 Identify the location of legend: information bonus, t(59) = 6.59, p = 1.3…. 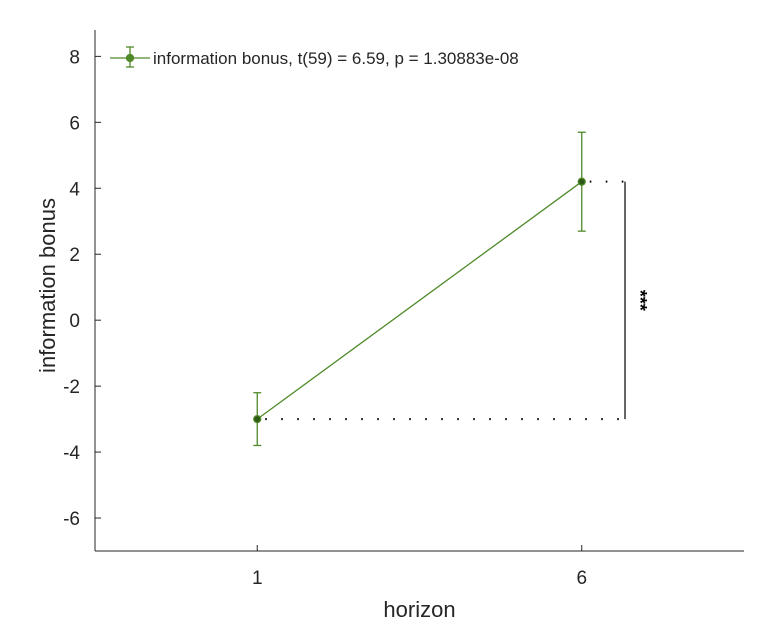
(314, 57).